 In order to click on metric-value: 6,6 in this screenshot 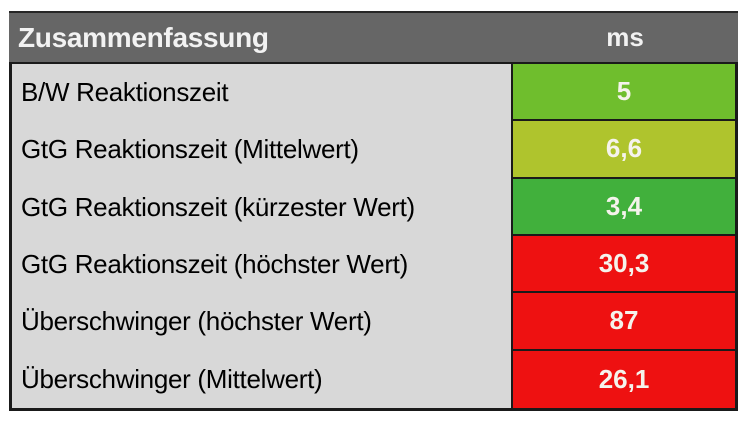, I will do `click(623, 150)`.